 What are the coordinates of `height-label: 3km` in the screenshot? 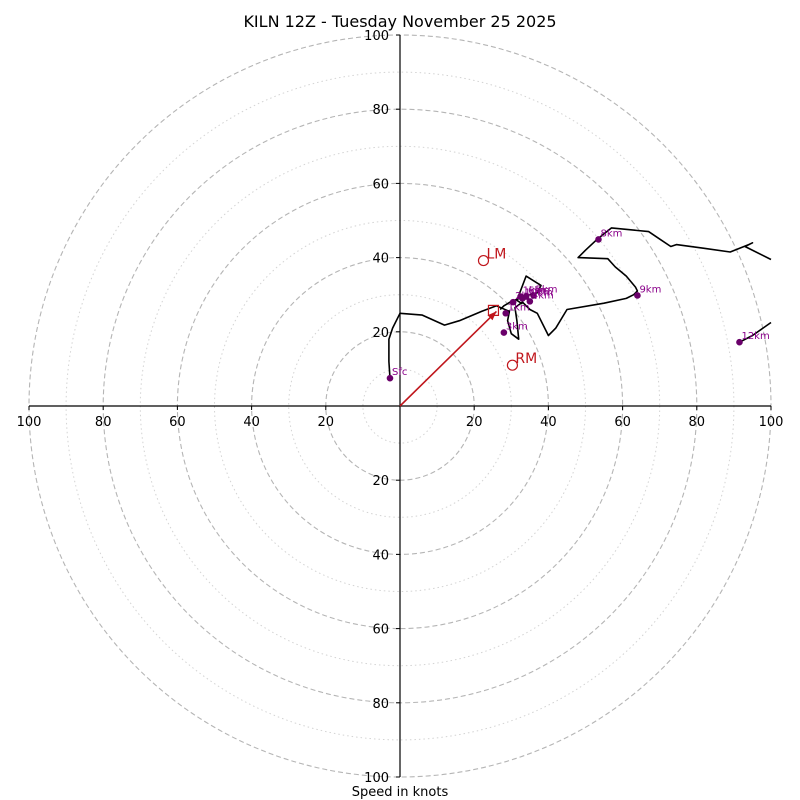 It's located at (517, 327).